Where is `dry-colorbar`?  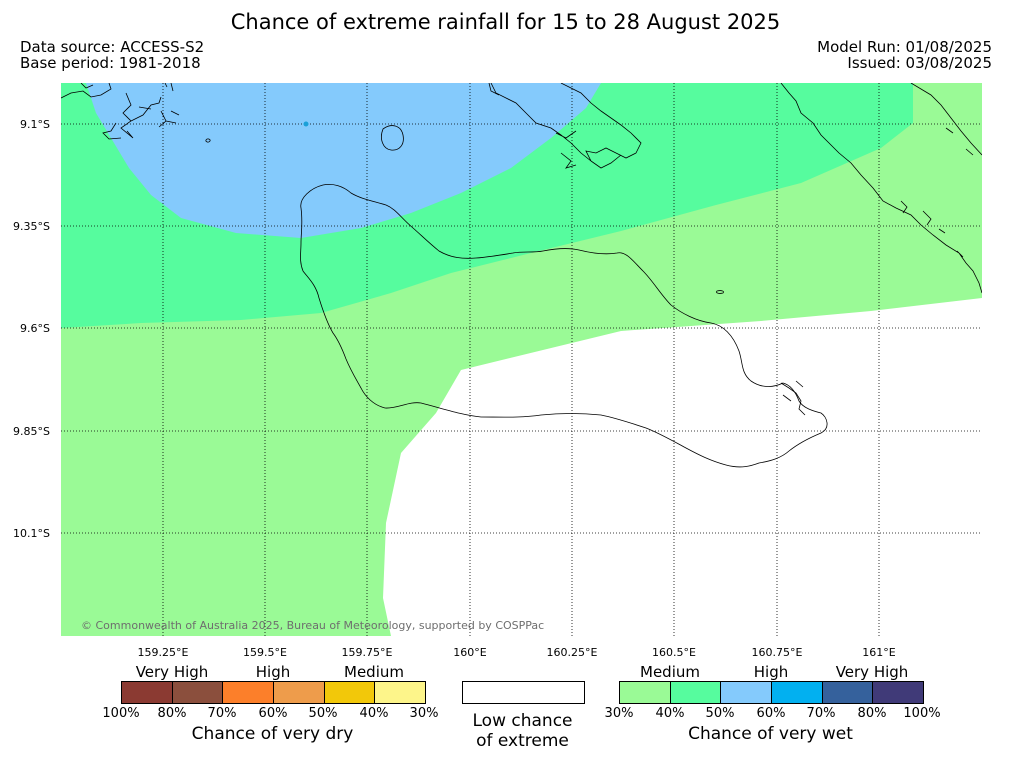 dry-colorbar is located at coordinates (273, 692).